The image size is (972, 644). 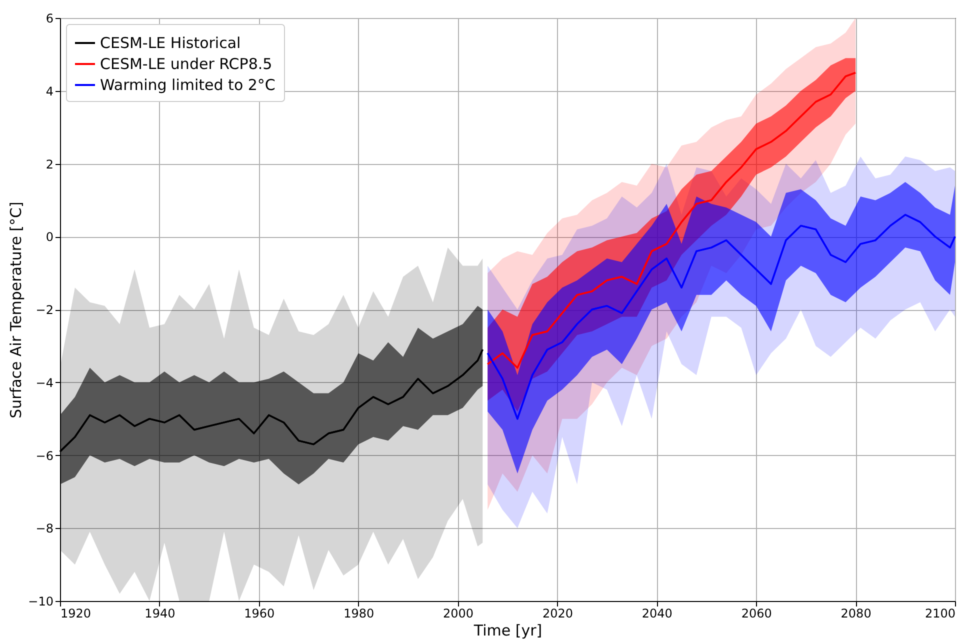 What do you see at coordinates (76, 613) in the screenshot?
I see `x-tick-label: 1920` at bounding box center [76, 613].